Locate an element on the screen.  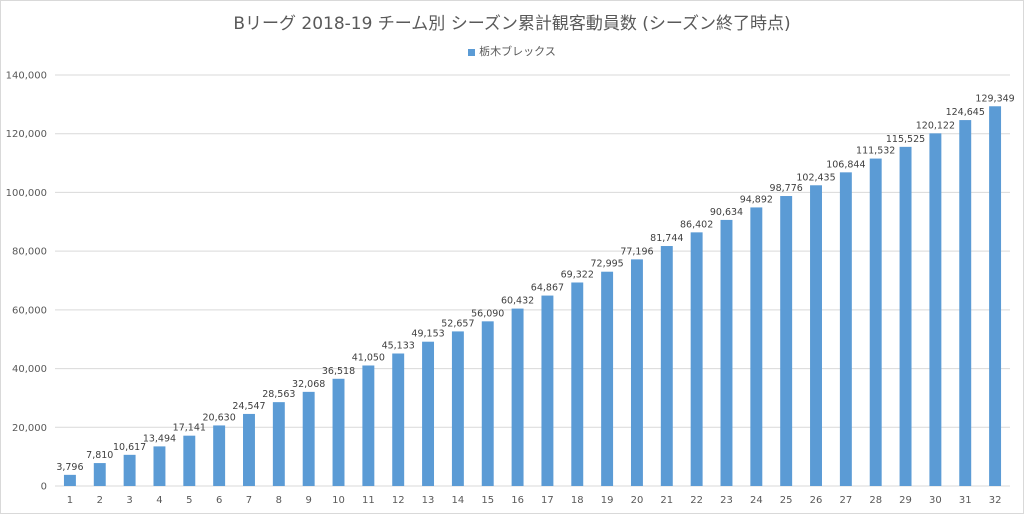
x-tick-label: 17 is located at coordinates (547, 500).